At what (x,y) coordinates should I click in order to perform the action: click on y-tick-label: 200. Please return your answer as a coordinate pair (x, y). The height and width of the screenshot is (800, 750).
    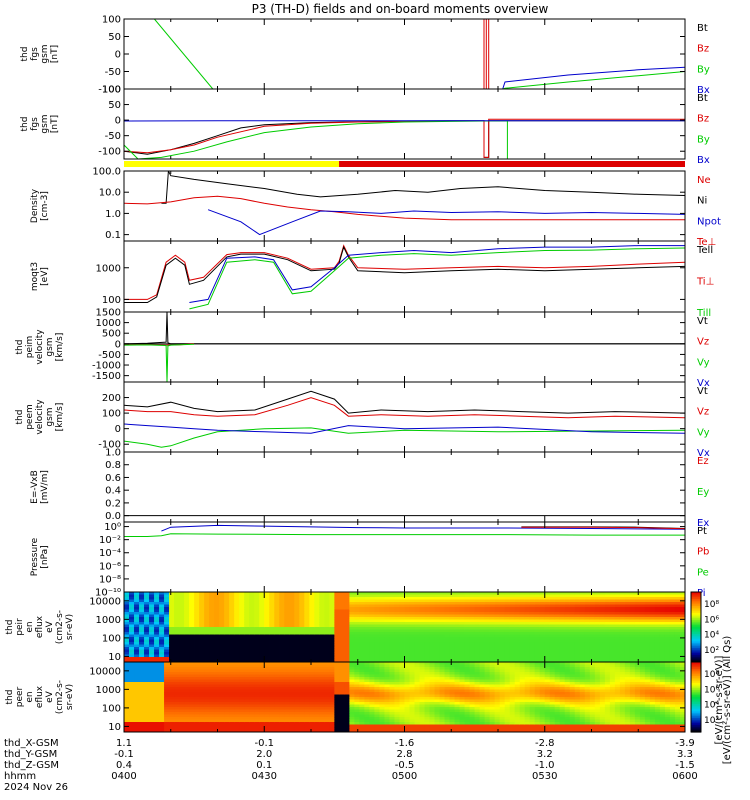
    Looking at the image, I should click on (111, 398).